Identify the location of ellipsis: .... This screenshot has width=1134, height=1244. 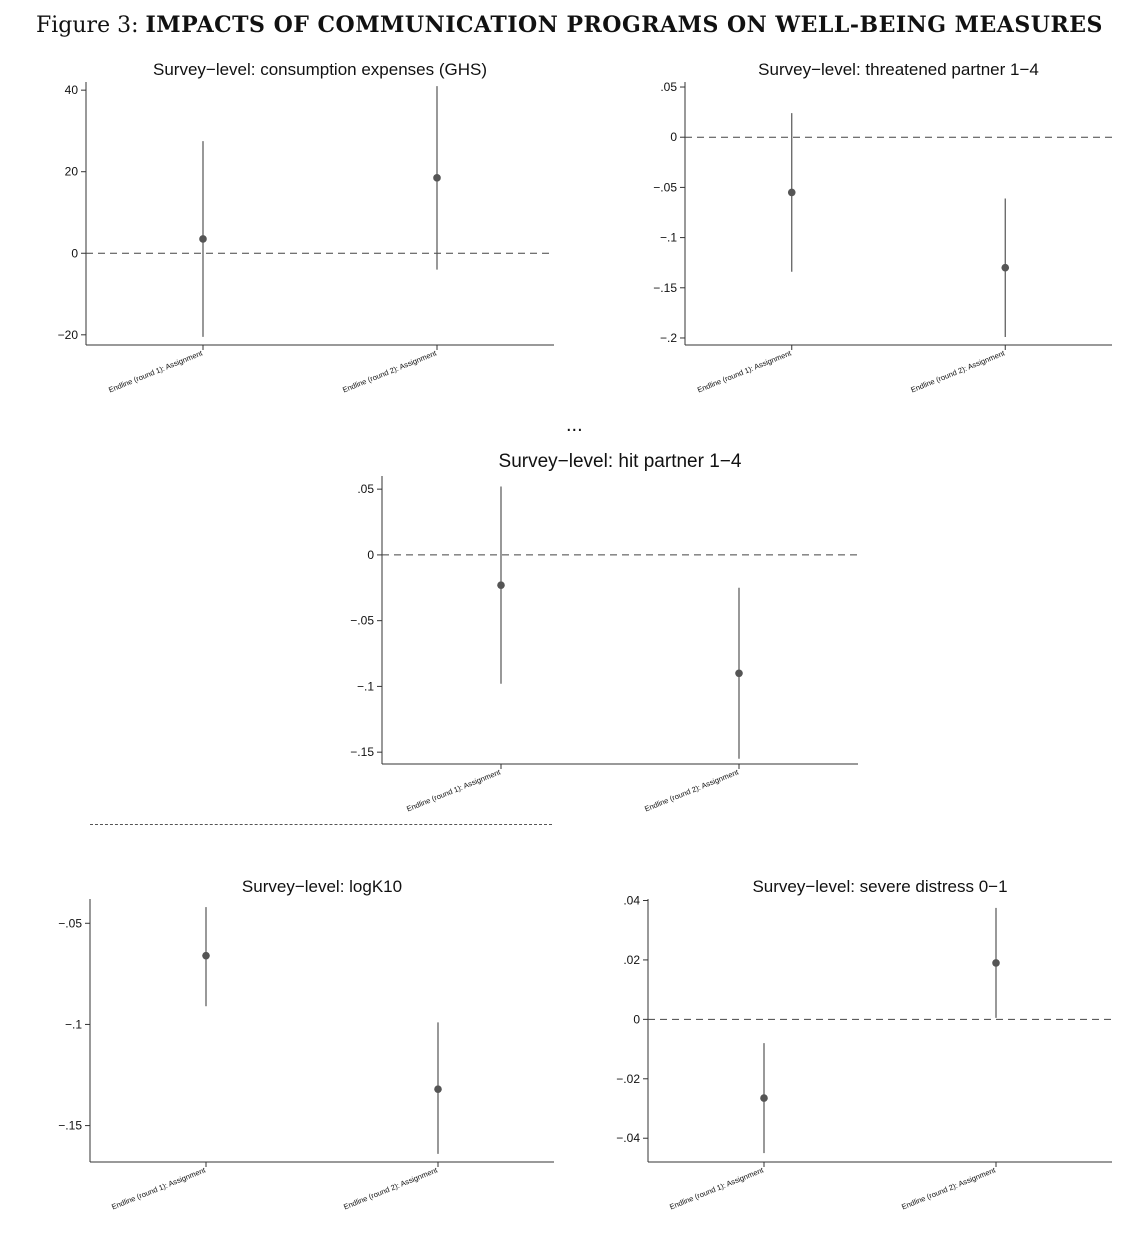
(574, 425).